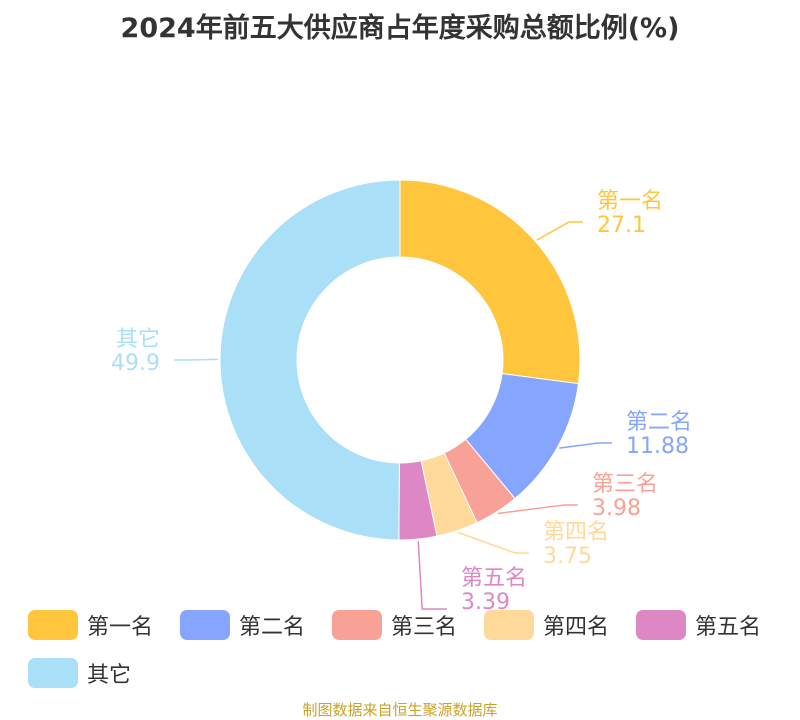  I want to click on slice-value-fourth: 3.75, so click(567, 556).